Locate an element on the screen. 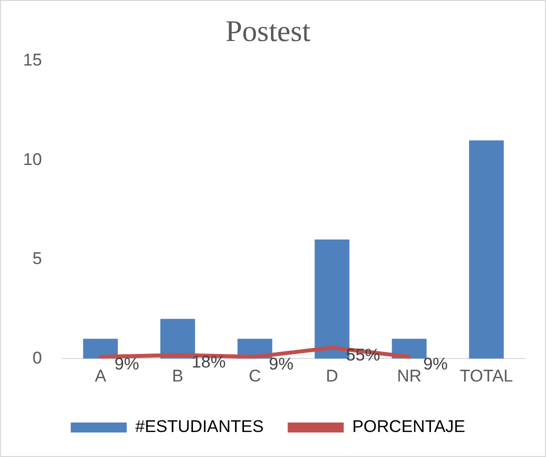  y-tick-label: 10 is located at coordinates (32, 159).